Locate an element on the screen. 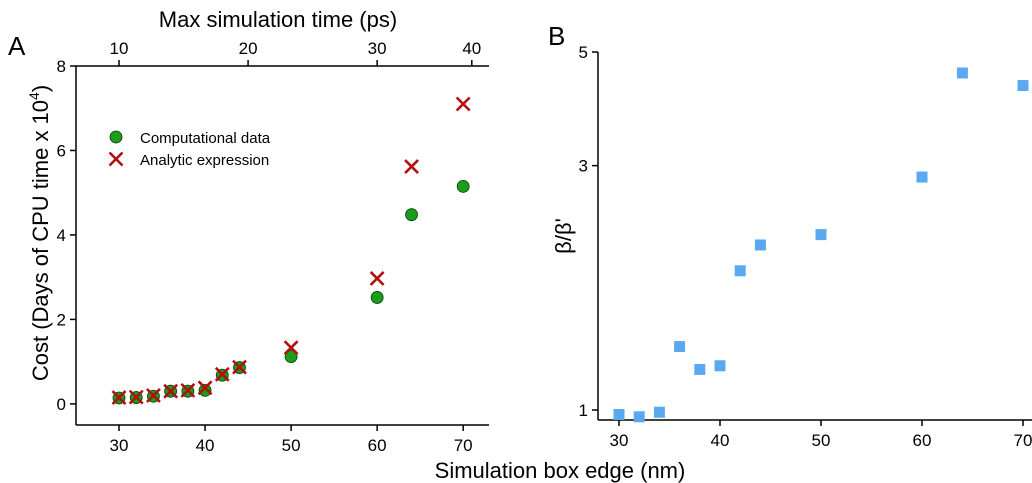 This screenshot has height=483, width=1032. panel-a-legend: Computational data Analytic expression is located at coordinates (189, 149).